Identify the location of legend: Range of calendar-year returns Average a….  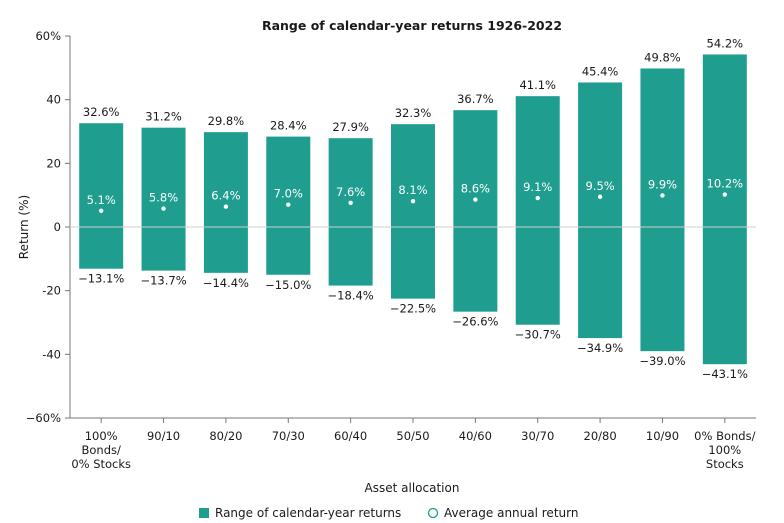
(388, 513).